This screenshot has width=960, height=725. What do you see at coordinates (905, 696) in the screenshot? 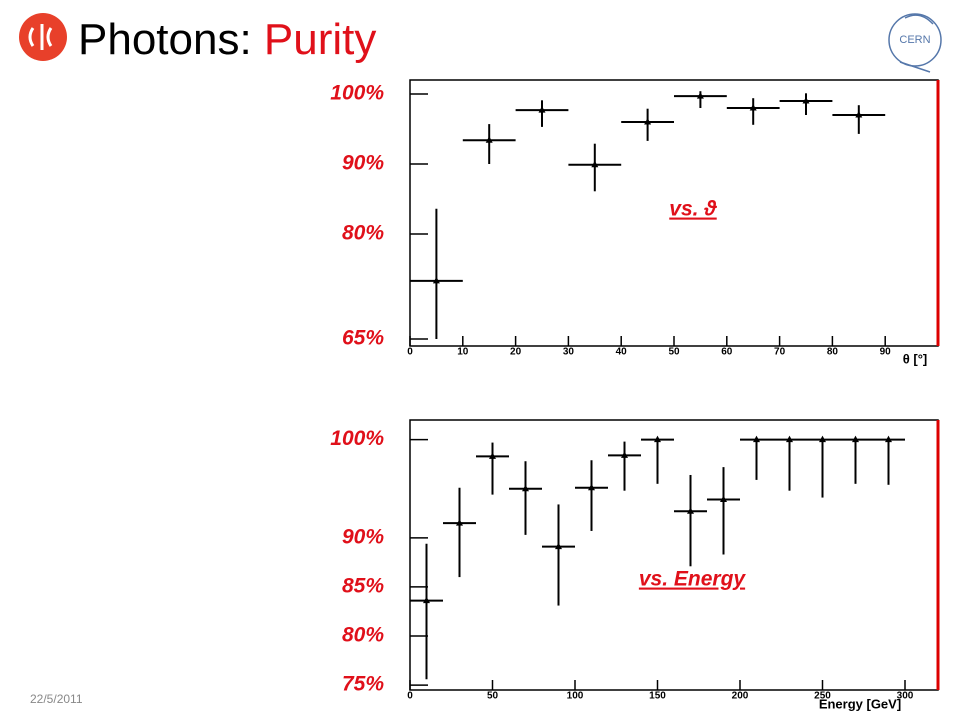
I see `x-tick-label: 300` at bounding box center [905, 696].